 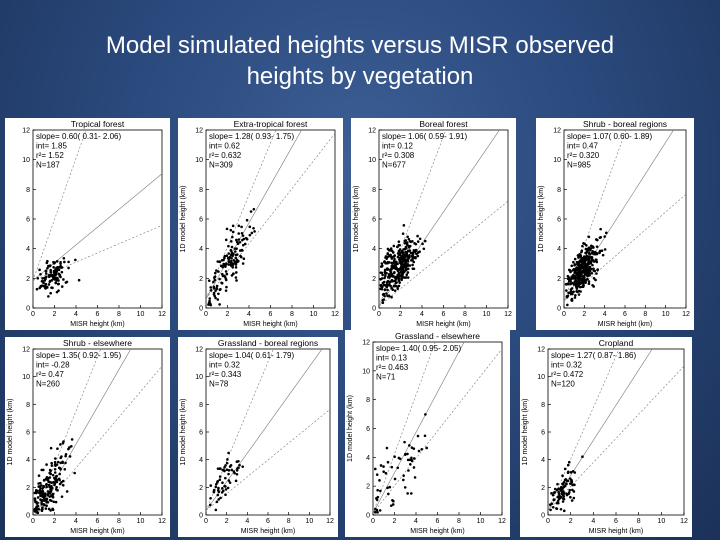 What do you see at coordinates (227, 521) in the screenshot?
I see `x-tick-label: 2` at bounding box center [227, 521].